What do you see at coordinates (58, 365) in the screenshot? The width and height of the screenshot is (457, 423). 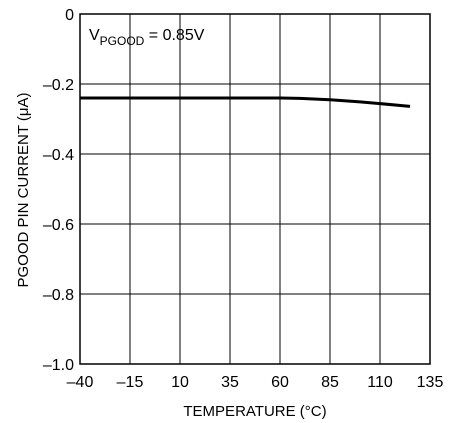 I see `y-tick-label: –1.0` at bounding box center [58, 365].